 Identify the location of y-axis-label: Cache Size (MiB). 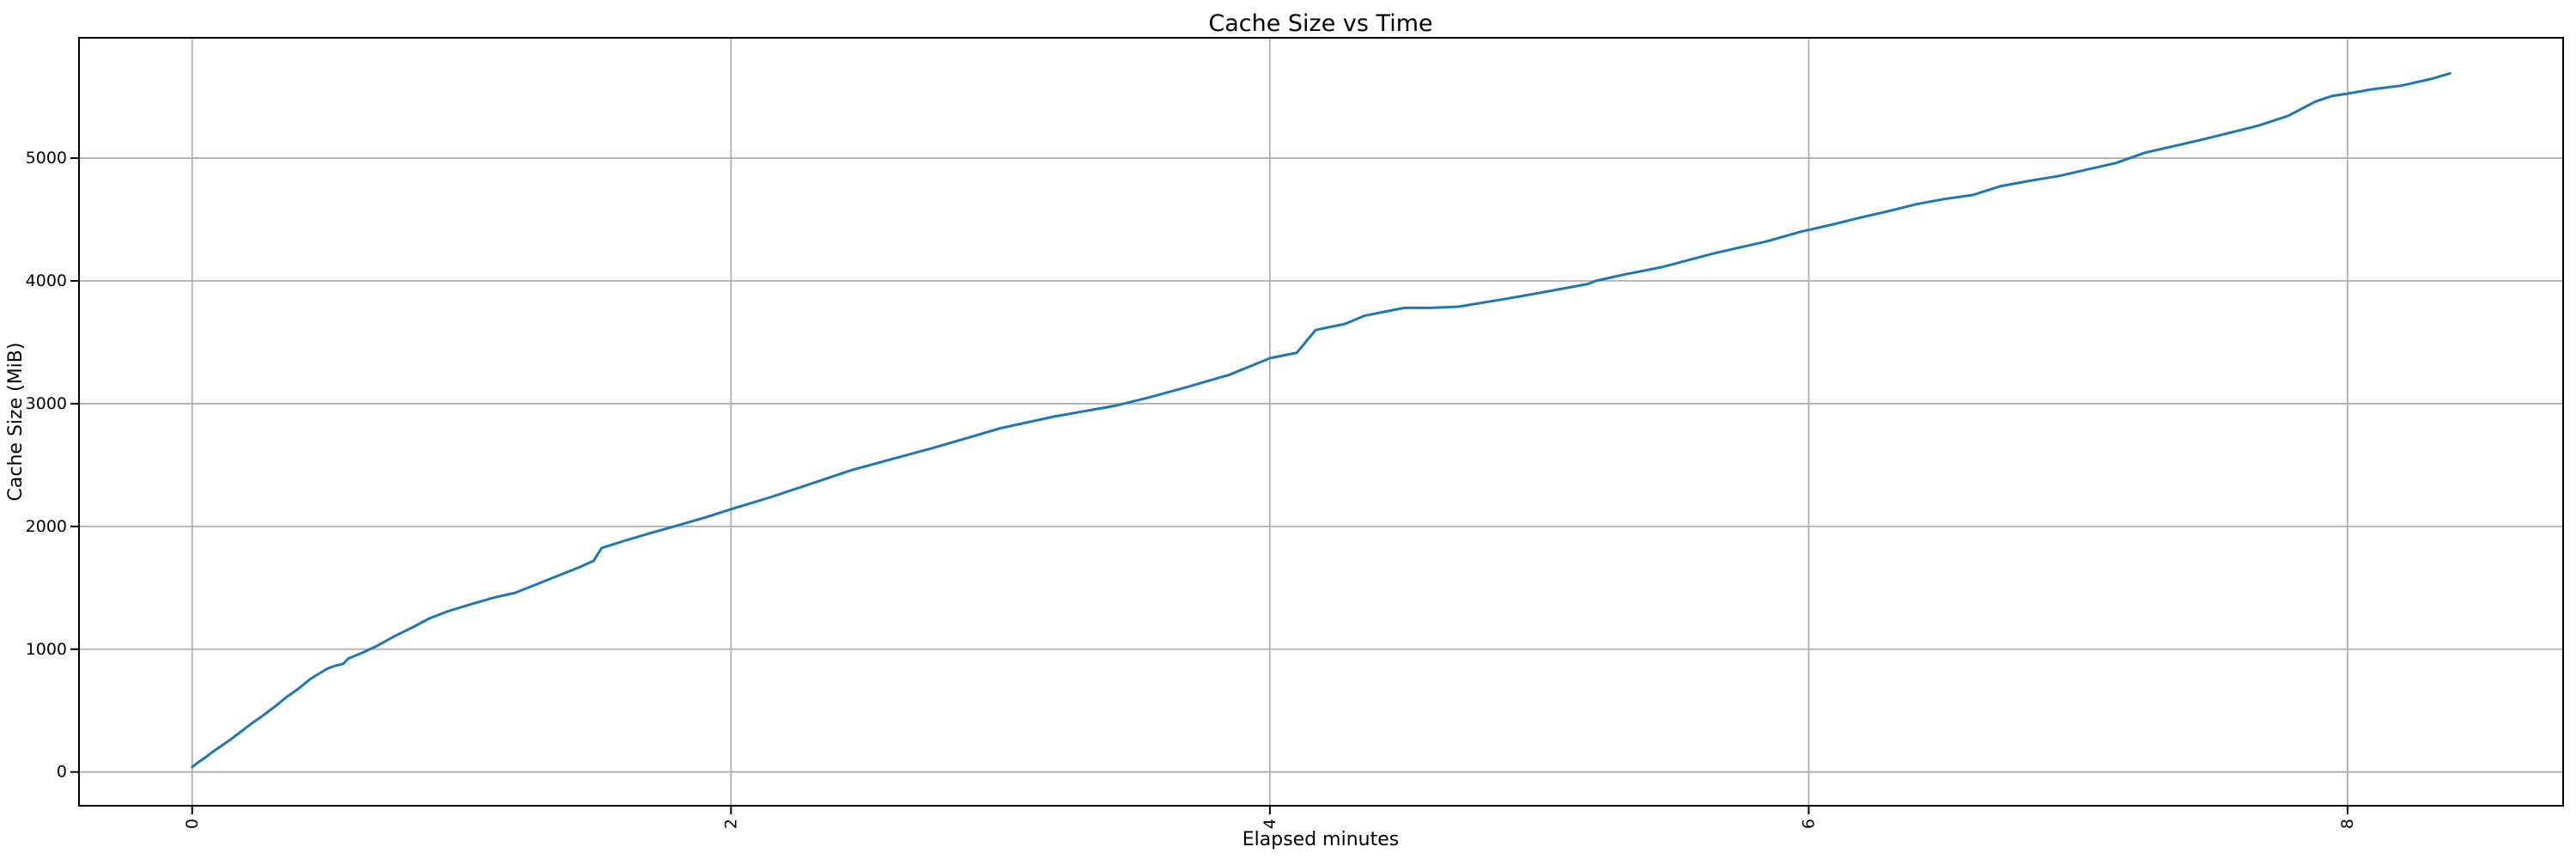
(16, 422).